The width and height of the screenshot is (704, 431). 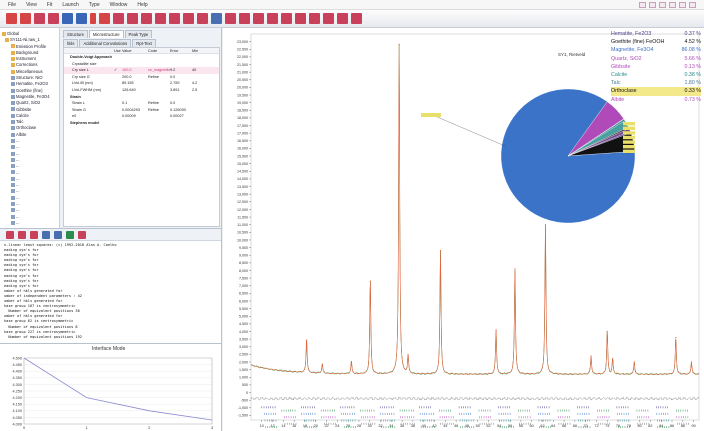 What do you see at coordinates (159, 70) in the screenshot?
I see `grid-cell-code: cs_magnetite` at bounding box center [159, 70].